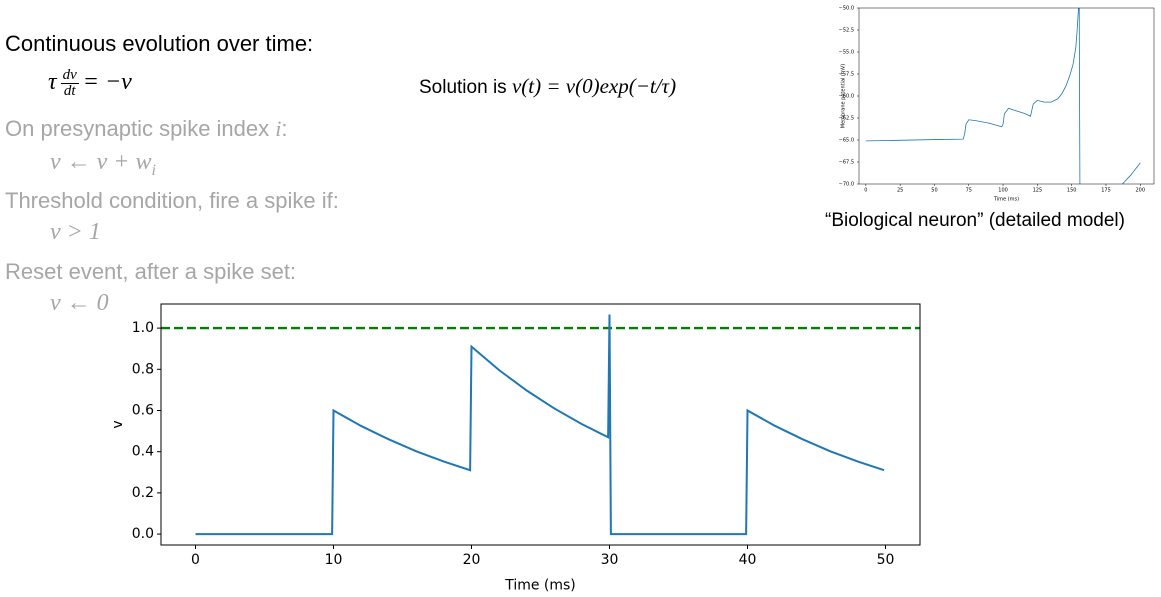  What do you see at coordinates (610, 560) in the screenshot?
I see `x-tick-label: 30` at bounding box center [610, 560].